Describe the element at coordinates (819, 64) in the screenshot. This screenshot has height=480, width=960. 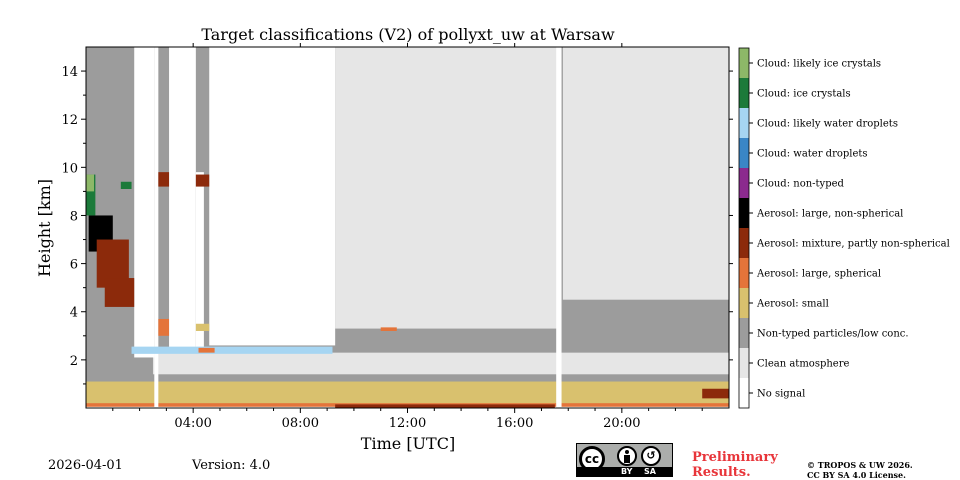
I see `legend-entry: Cloud: likely ice crystals` at that location.